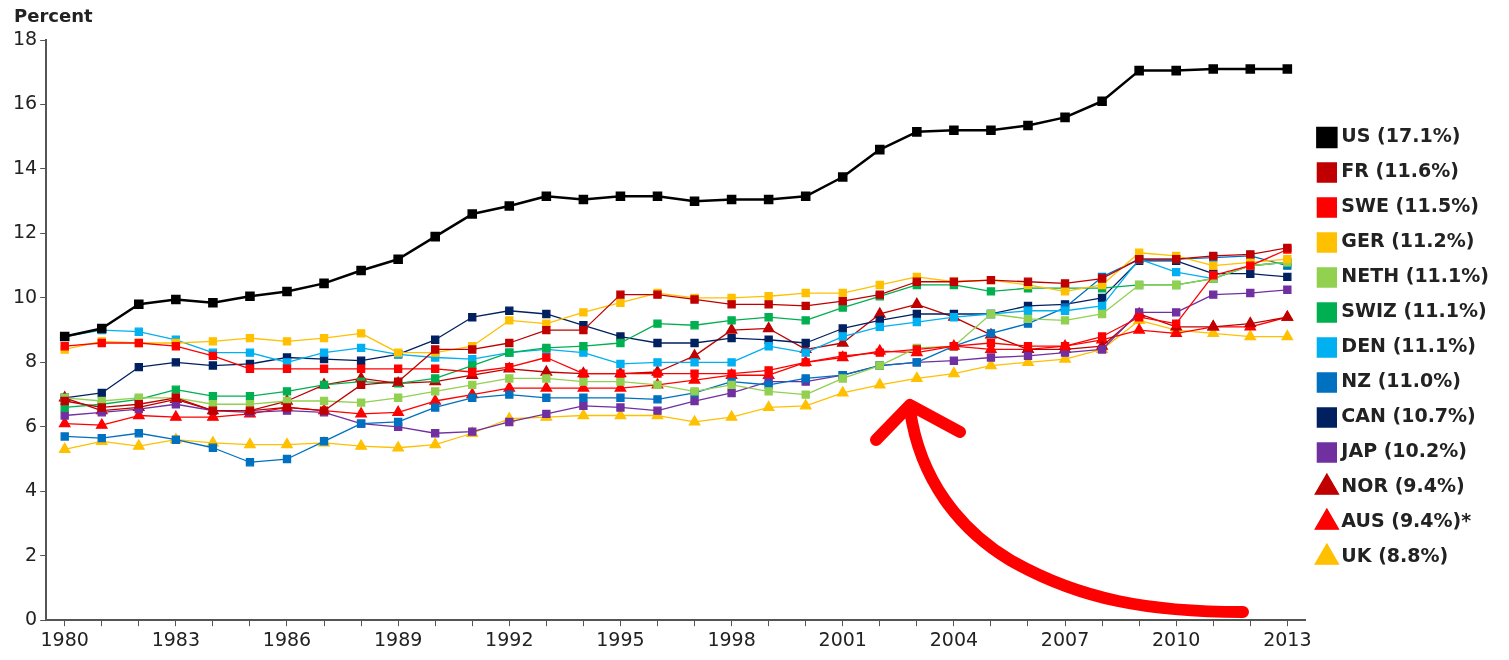 This screenshot has height=660, width=1509. Describe the element at coordinates (31, 553) in the screenshot. I see `y-tick-label: 2` at that location.